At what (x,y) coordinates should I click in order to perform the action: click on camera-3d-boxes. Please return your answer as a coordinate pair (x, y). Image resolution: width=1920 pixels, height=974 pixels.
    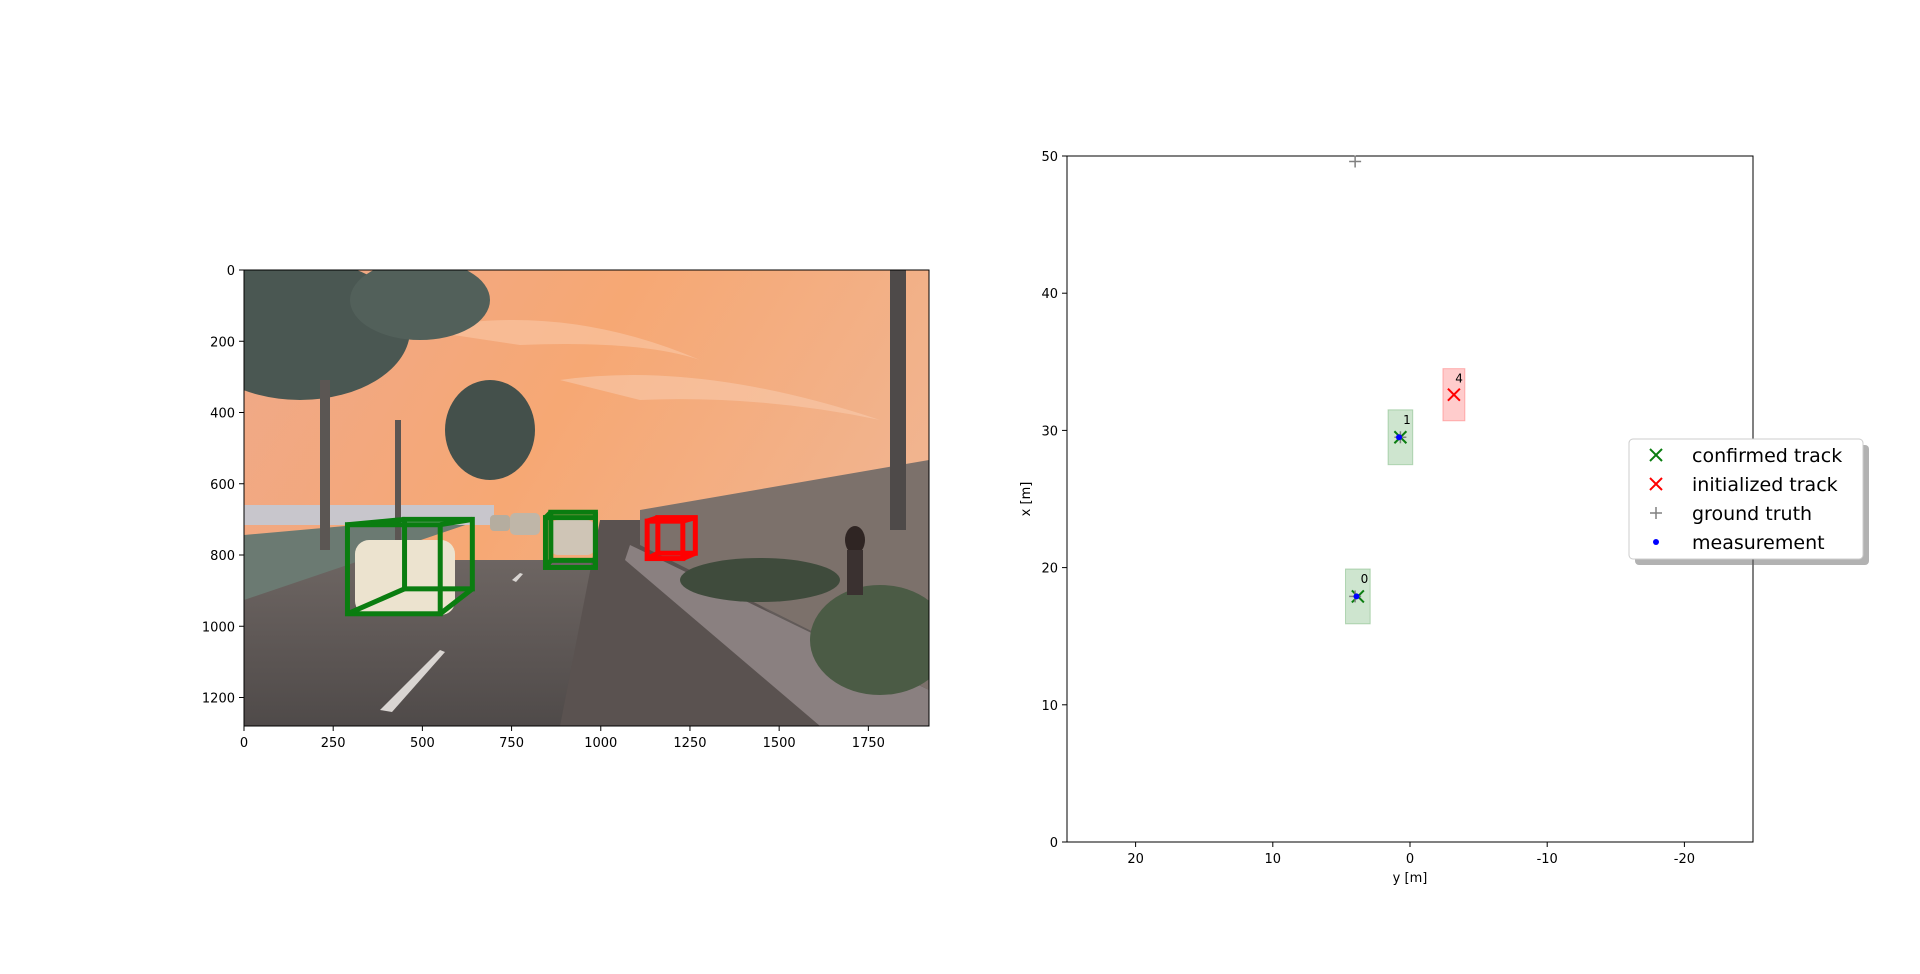
    Looking at the image, I should click on (521, 563).